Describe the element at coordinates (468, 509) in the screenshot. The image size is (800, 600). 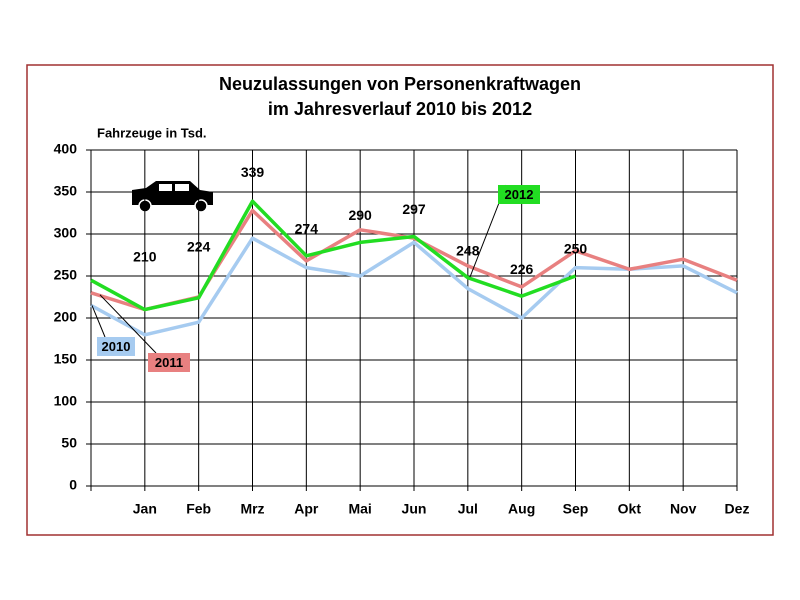
I see `x-tick-label: Jul` at that location.